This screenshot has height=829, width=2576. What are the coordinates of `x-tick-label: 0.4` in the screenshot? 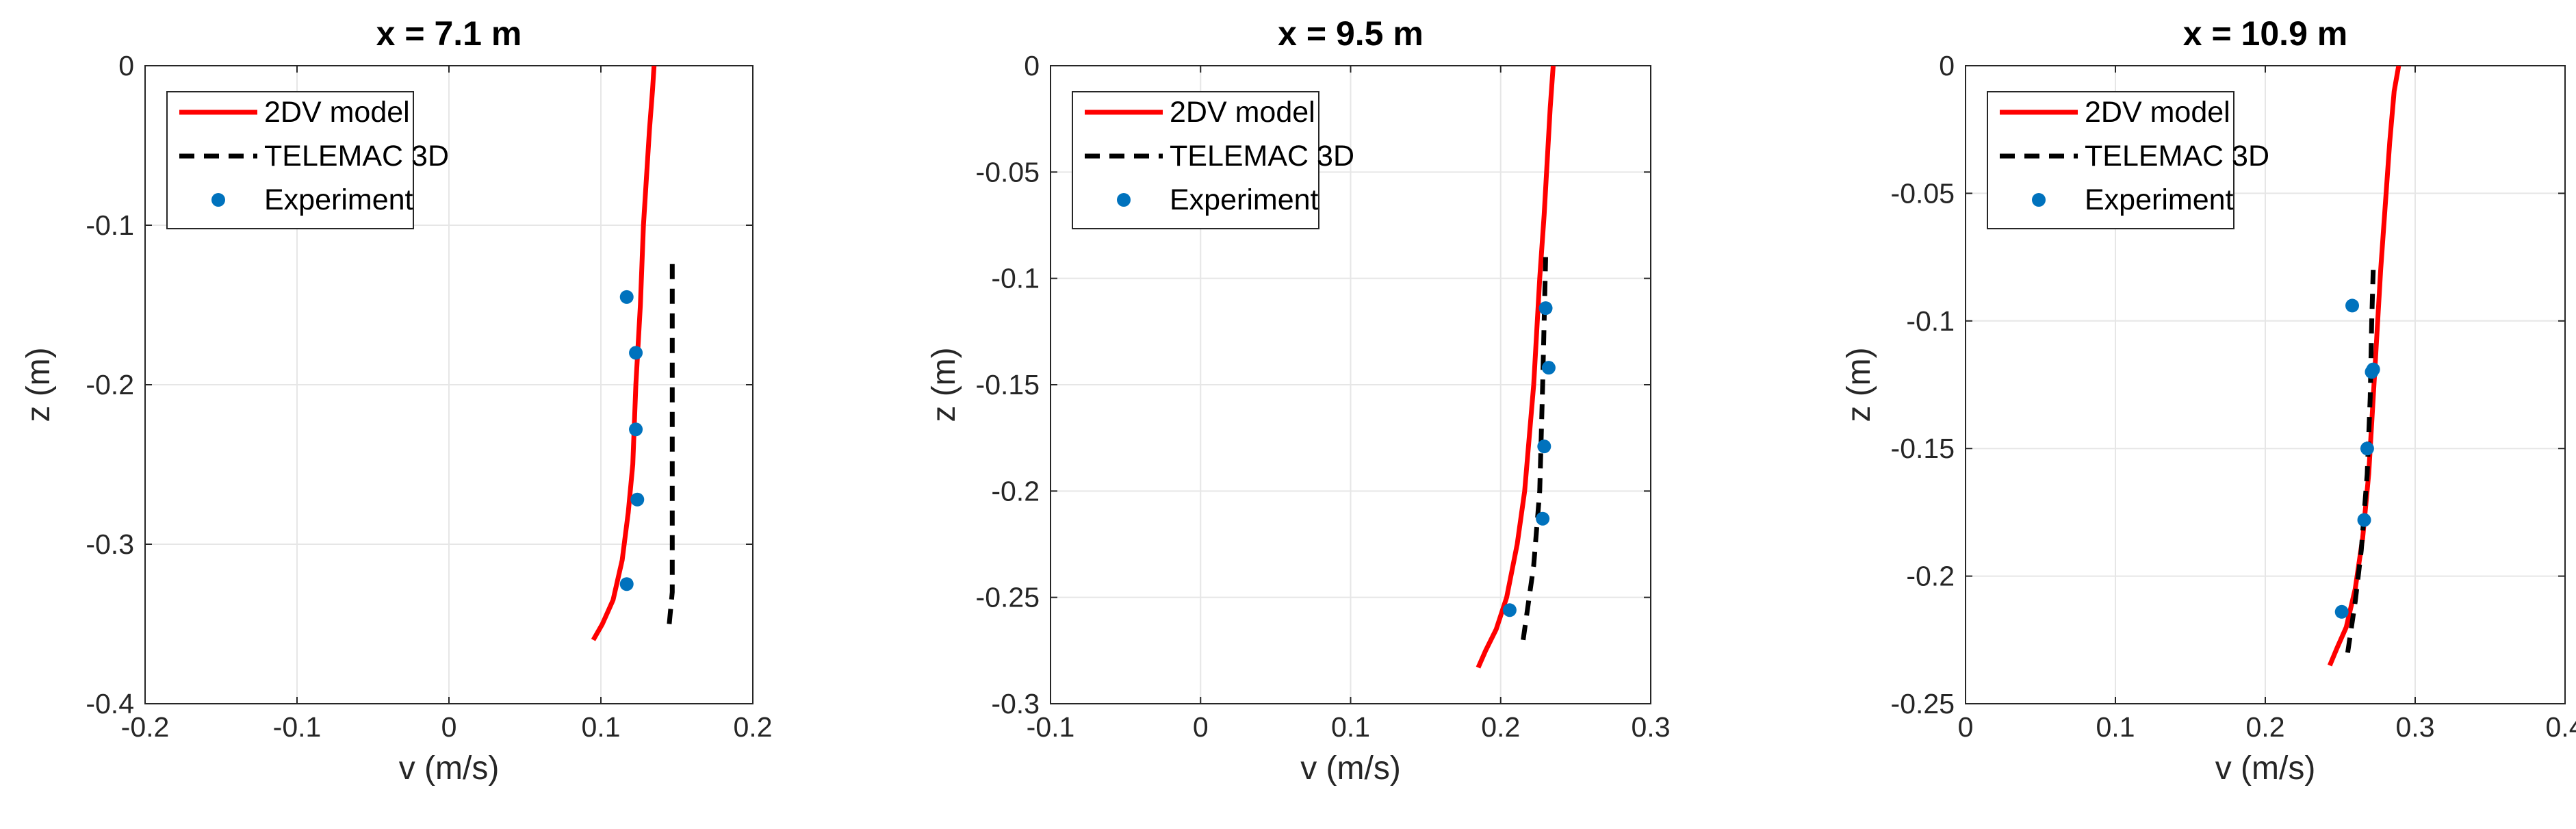 It's located at (2561, 727).